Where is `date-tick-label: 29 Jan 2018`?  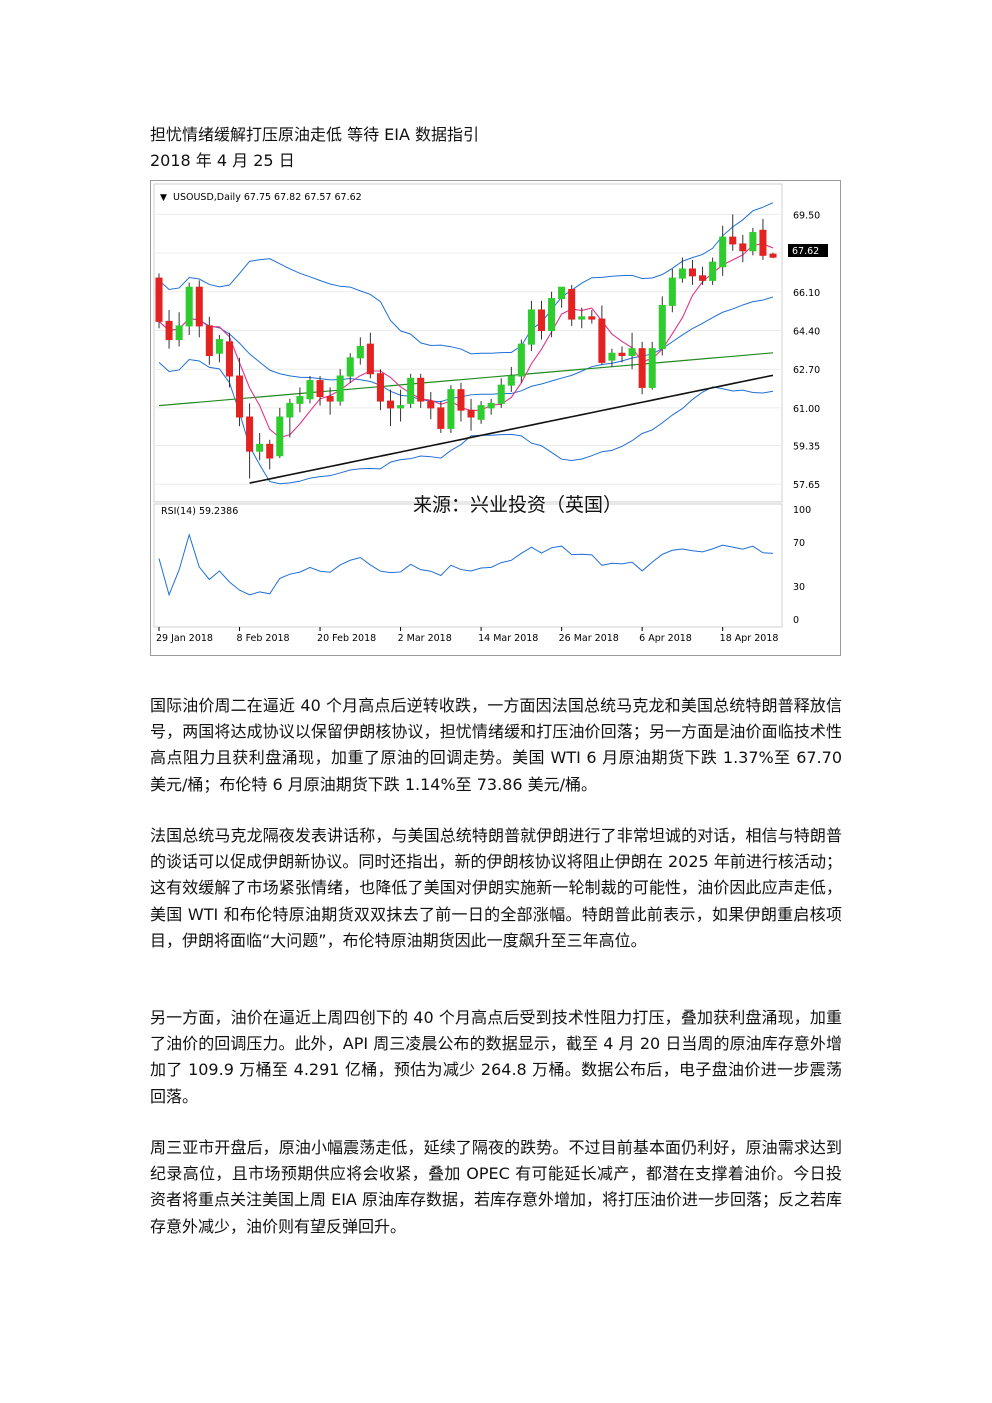
date-tick-label: 29 Jan 2018 is located at coordinates (184, 638).